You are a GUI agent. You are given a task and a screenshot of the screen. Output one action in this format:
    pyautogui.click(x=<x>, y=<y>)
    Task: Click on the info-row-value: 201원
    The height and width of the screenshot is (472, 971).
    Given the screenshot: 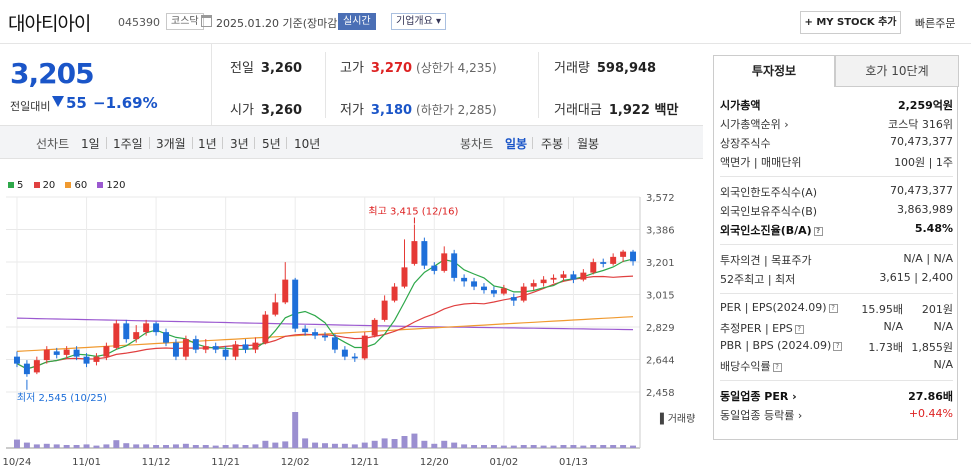 What is the action you would take?
    pyautogui.click(x=937, y=309)
    